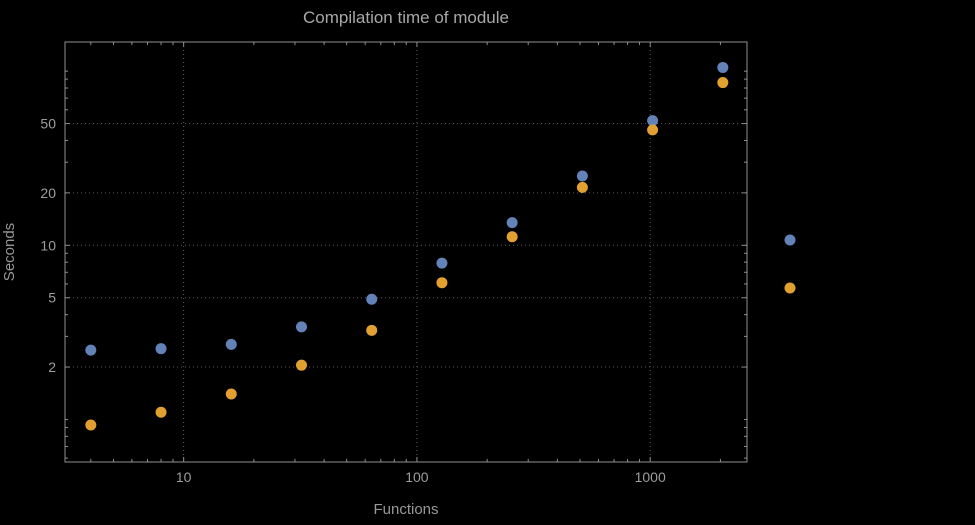  What do you see at coordinates (48, 124) in the screenshot?
I see `y-tick-label: 50` at bounding box center [48, 124].